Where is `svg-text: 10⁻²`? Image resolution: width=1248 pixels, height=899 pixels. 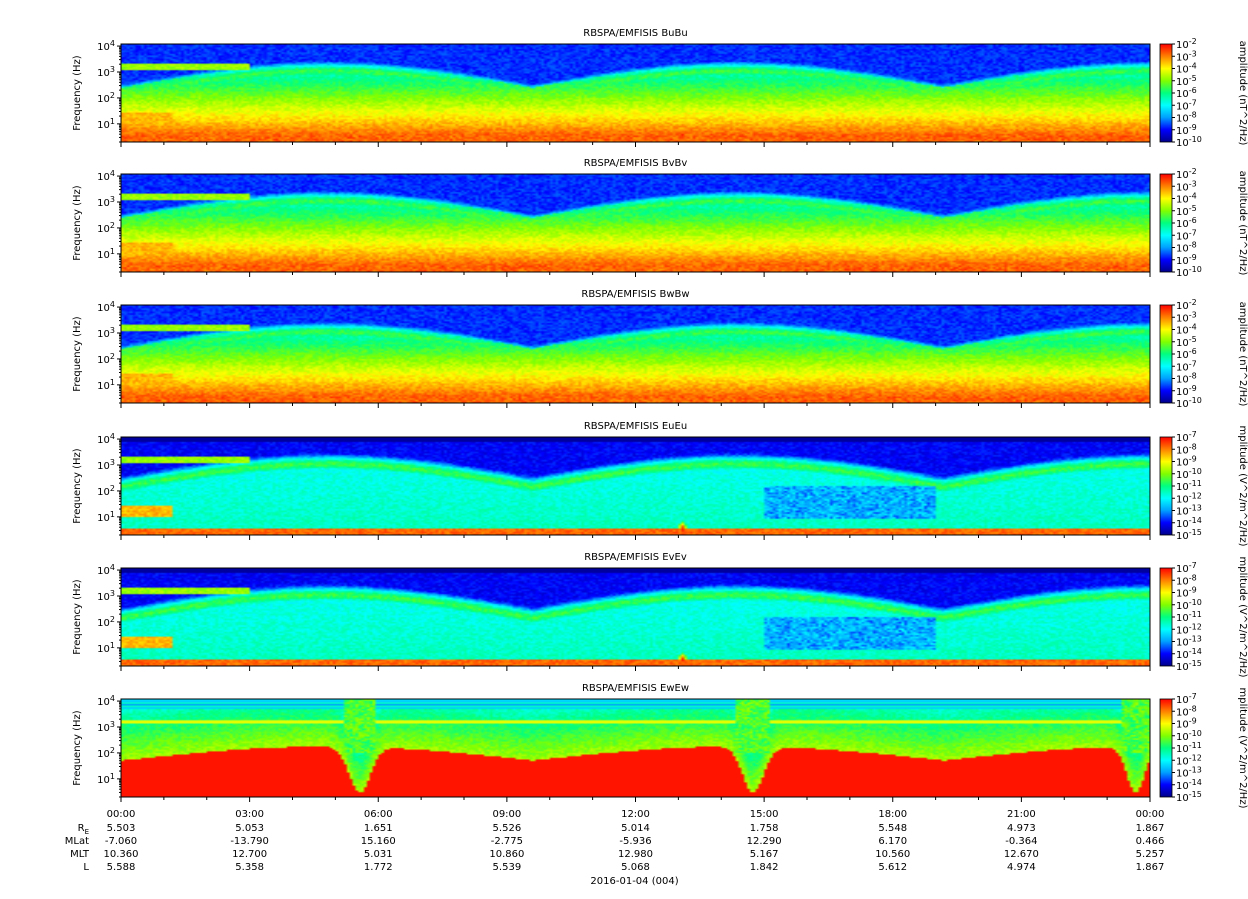 svg-text: 10⁻² is located at coordinates (1186, 44).